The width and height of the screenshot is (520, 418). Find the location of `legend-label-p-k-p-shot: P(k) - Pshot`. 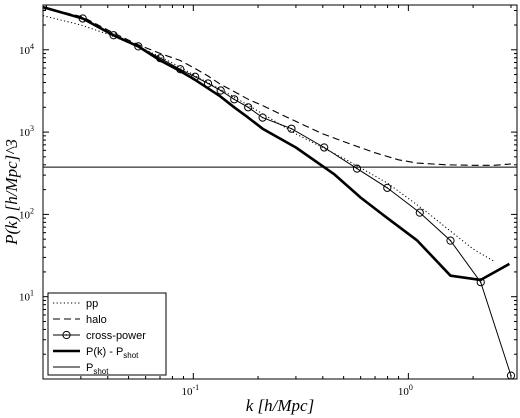

legend-label-p-k-p-shot: P(k) - Pshot is located at coordinates (112, 353).